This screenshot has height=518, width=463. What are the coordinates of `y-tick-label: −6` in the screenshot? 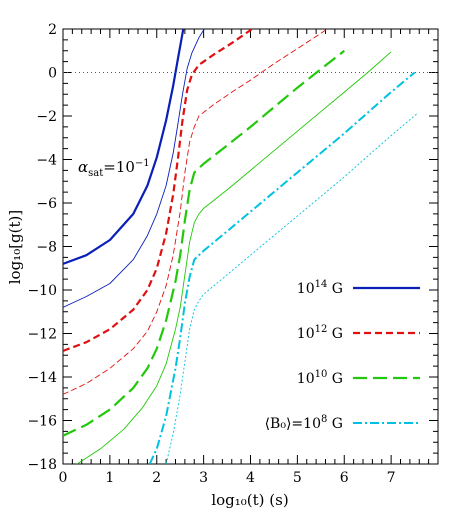 It's located at (46, 204).